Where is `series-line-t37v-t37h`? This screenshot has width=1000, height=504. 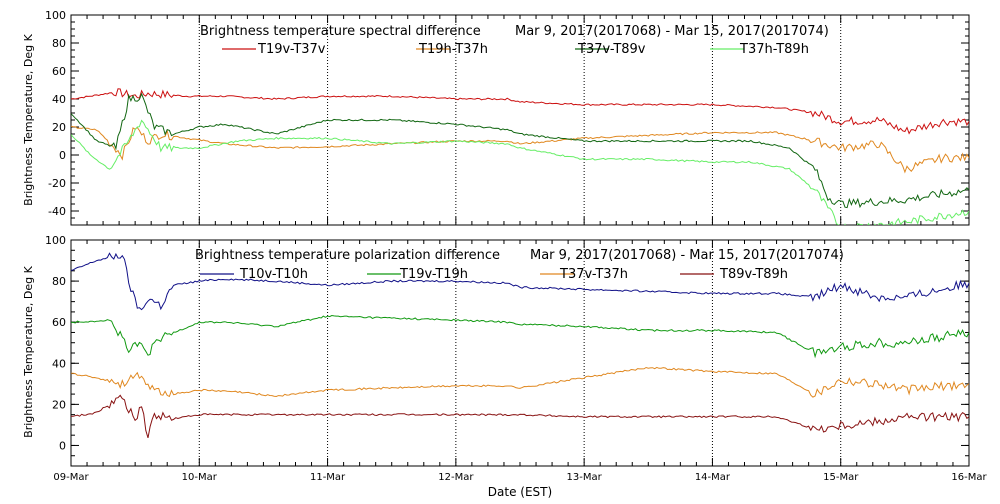 series-line-t37v-t37h is located at coordinates (520, 382).